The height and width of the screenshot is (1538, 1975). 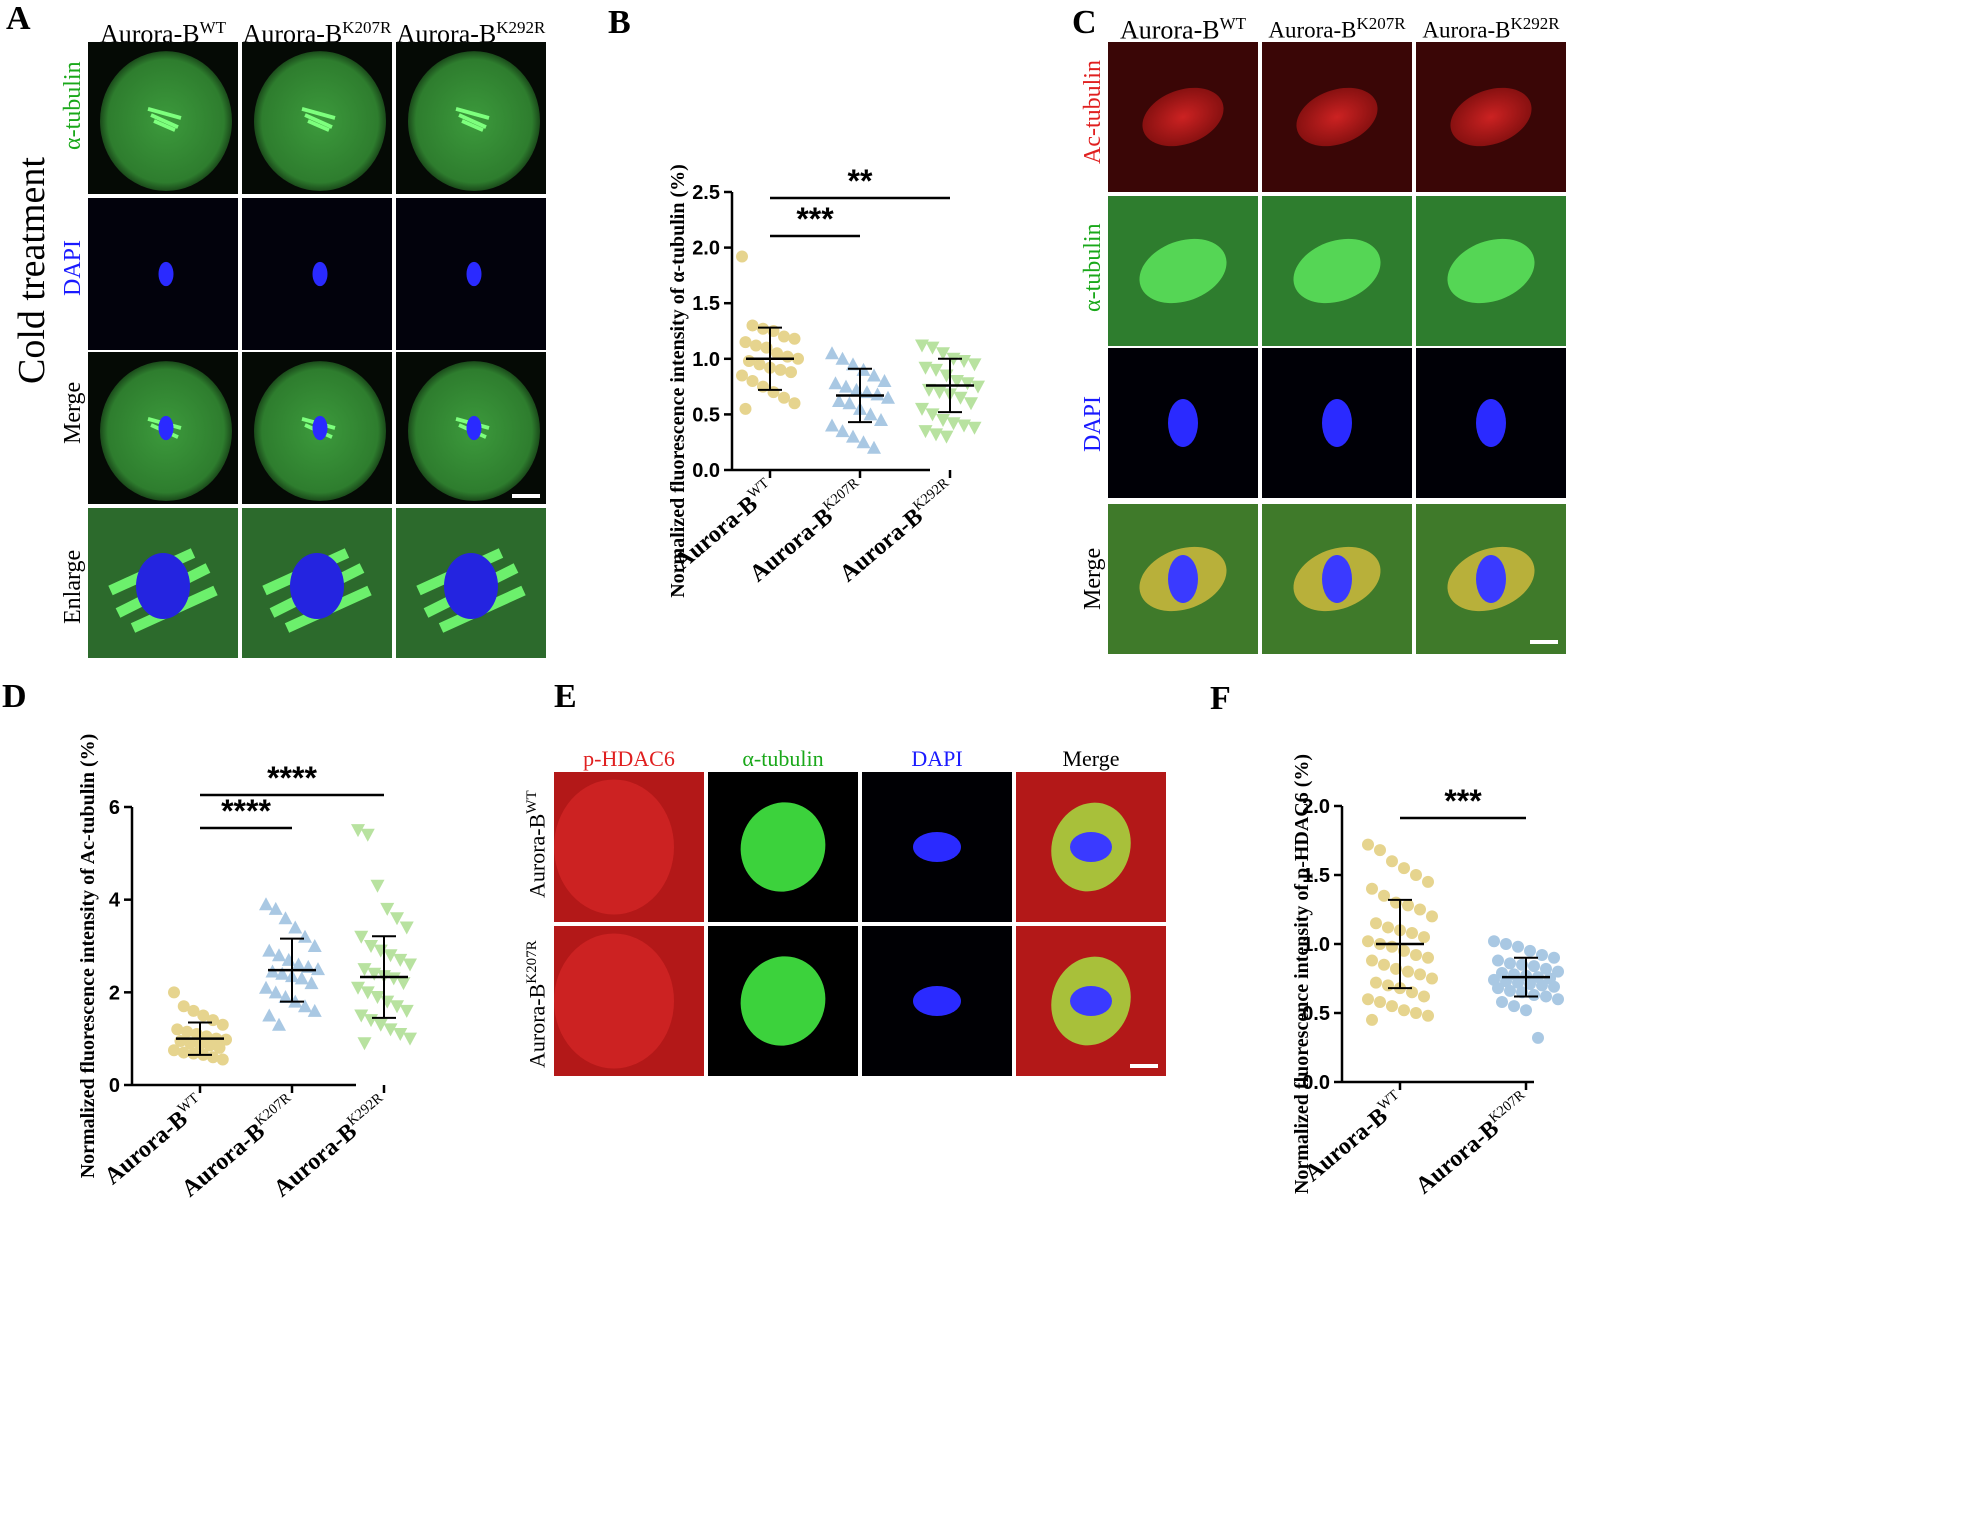 What do you see at coordinates (1354, 1137) in the screenshot?
I see `x-tick-label: Aurora-BWT` at bounding box center [1354, 1137].